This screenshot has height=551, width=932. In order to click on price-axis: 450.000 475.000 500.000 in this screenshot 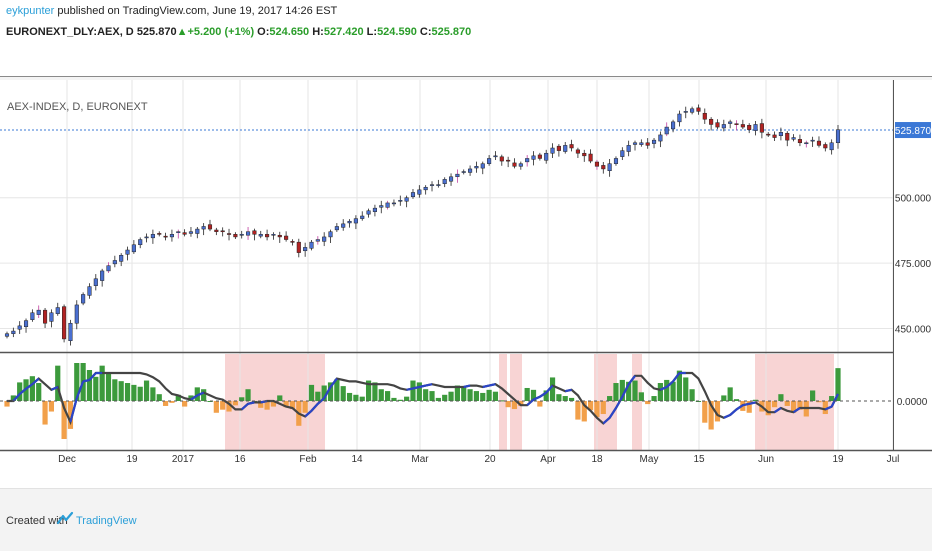, I will do `click(913, 265)`.